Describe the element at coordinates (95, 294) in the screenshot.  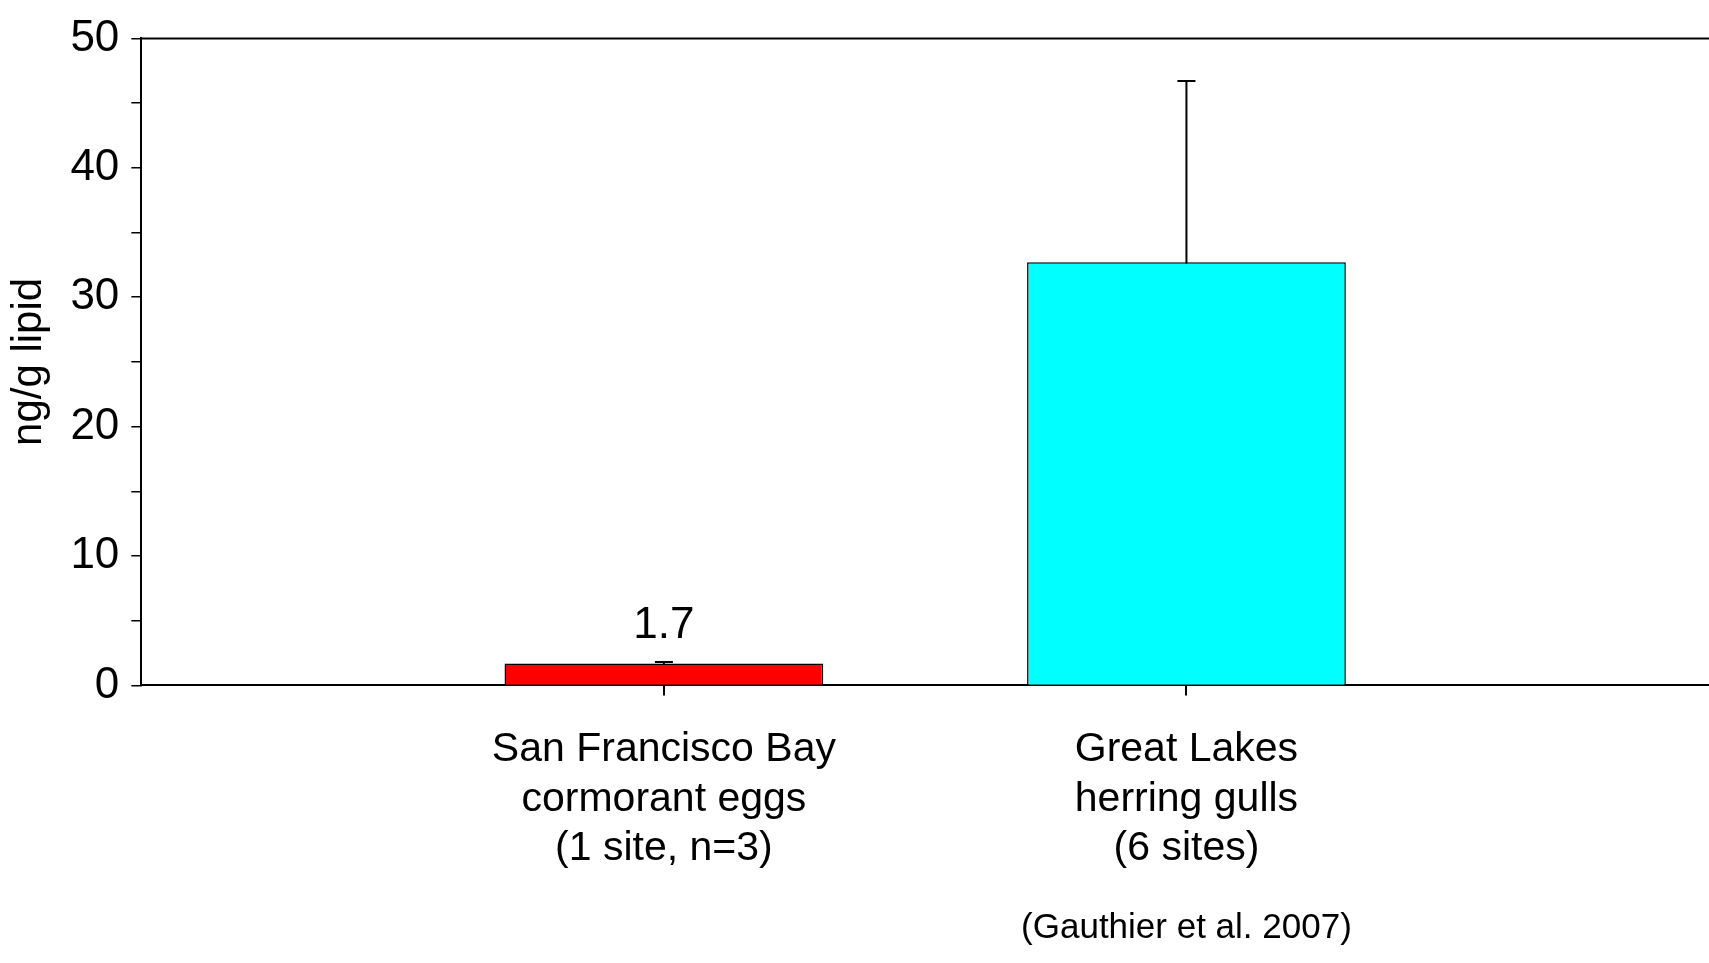
I see `y-tick-label: 30` at that location.